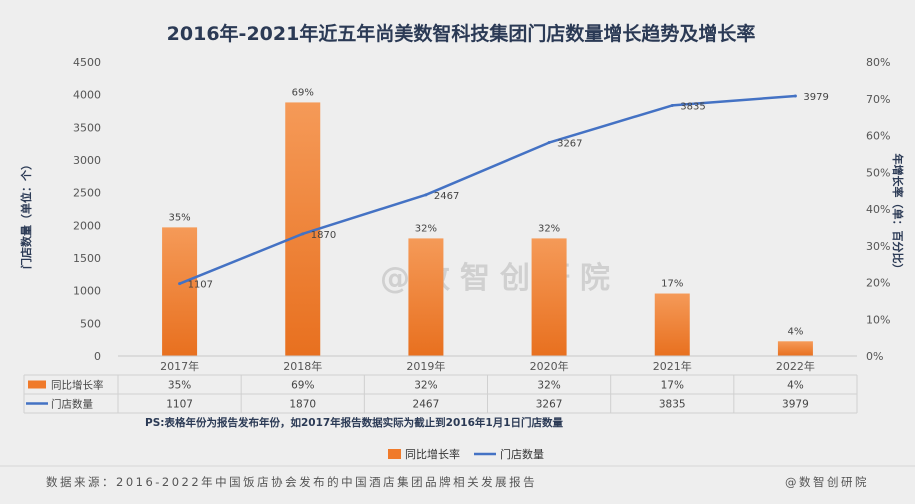  What do you see at coordinates (672, 405) in the screenshot?
I see `table-cell: 3835` at bounding box center [672, 405].